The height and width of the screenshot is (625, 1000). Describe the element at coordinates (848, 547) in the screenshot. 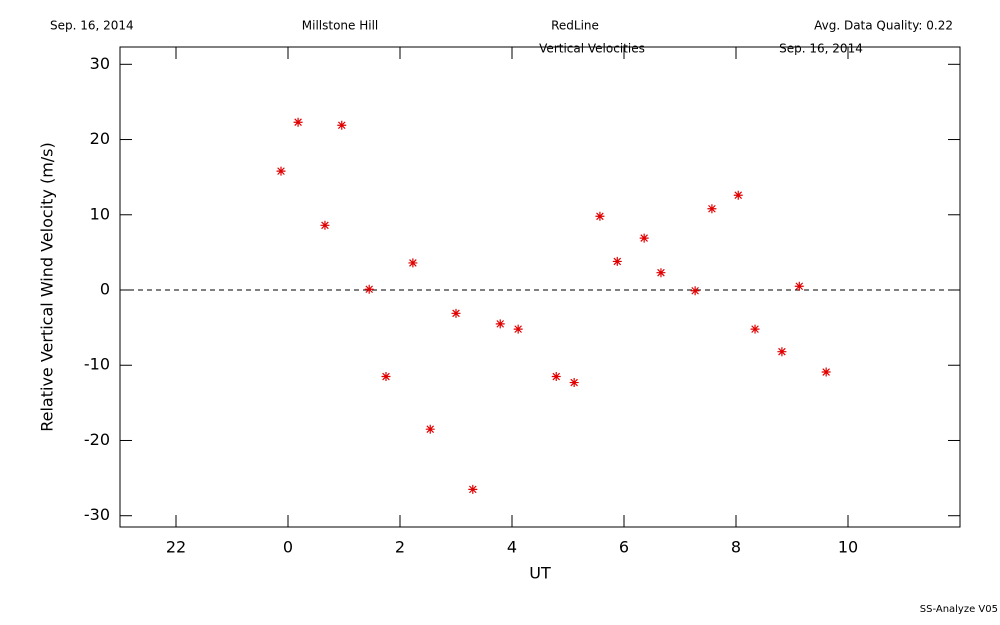

I see `x-tick-label: 10` at that location.